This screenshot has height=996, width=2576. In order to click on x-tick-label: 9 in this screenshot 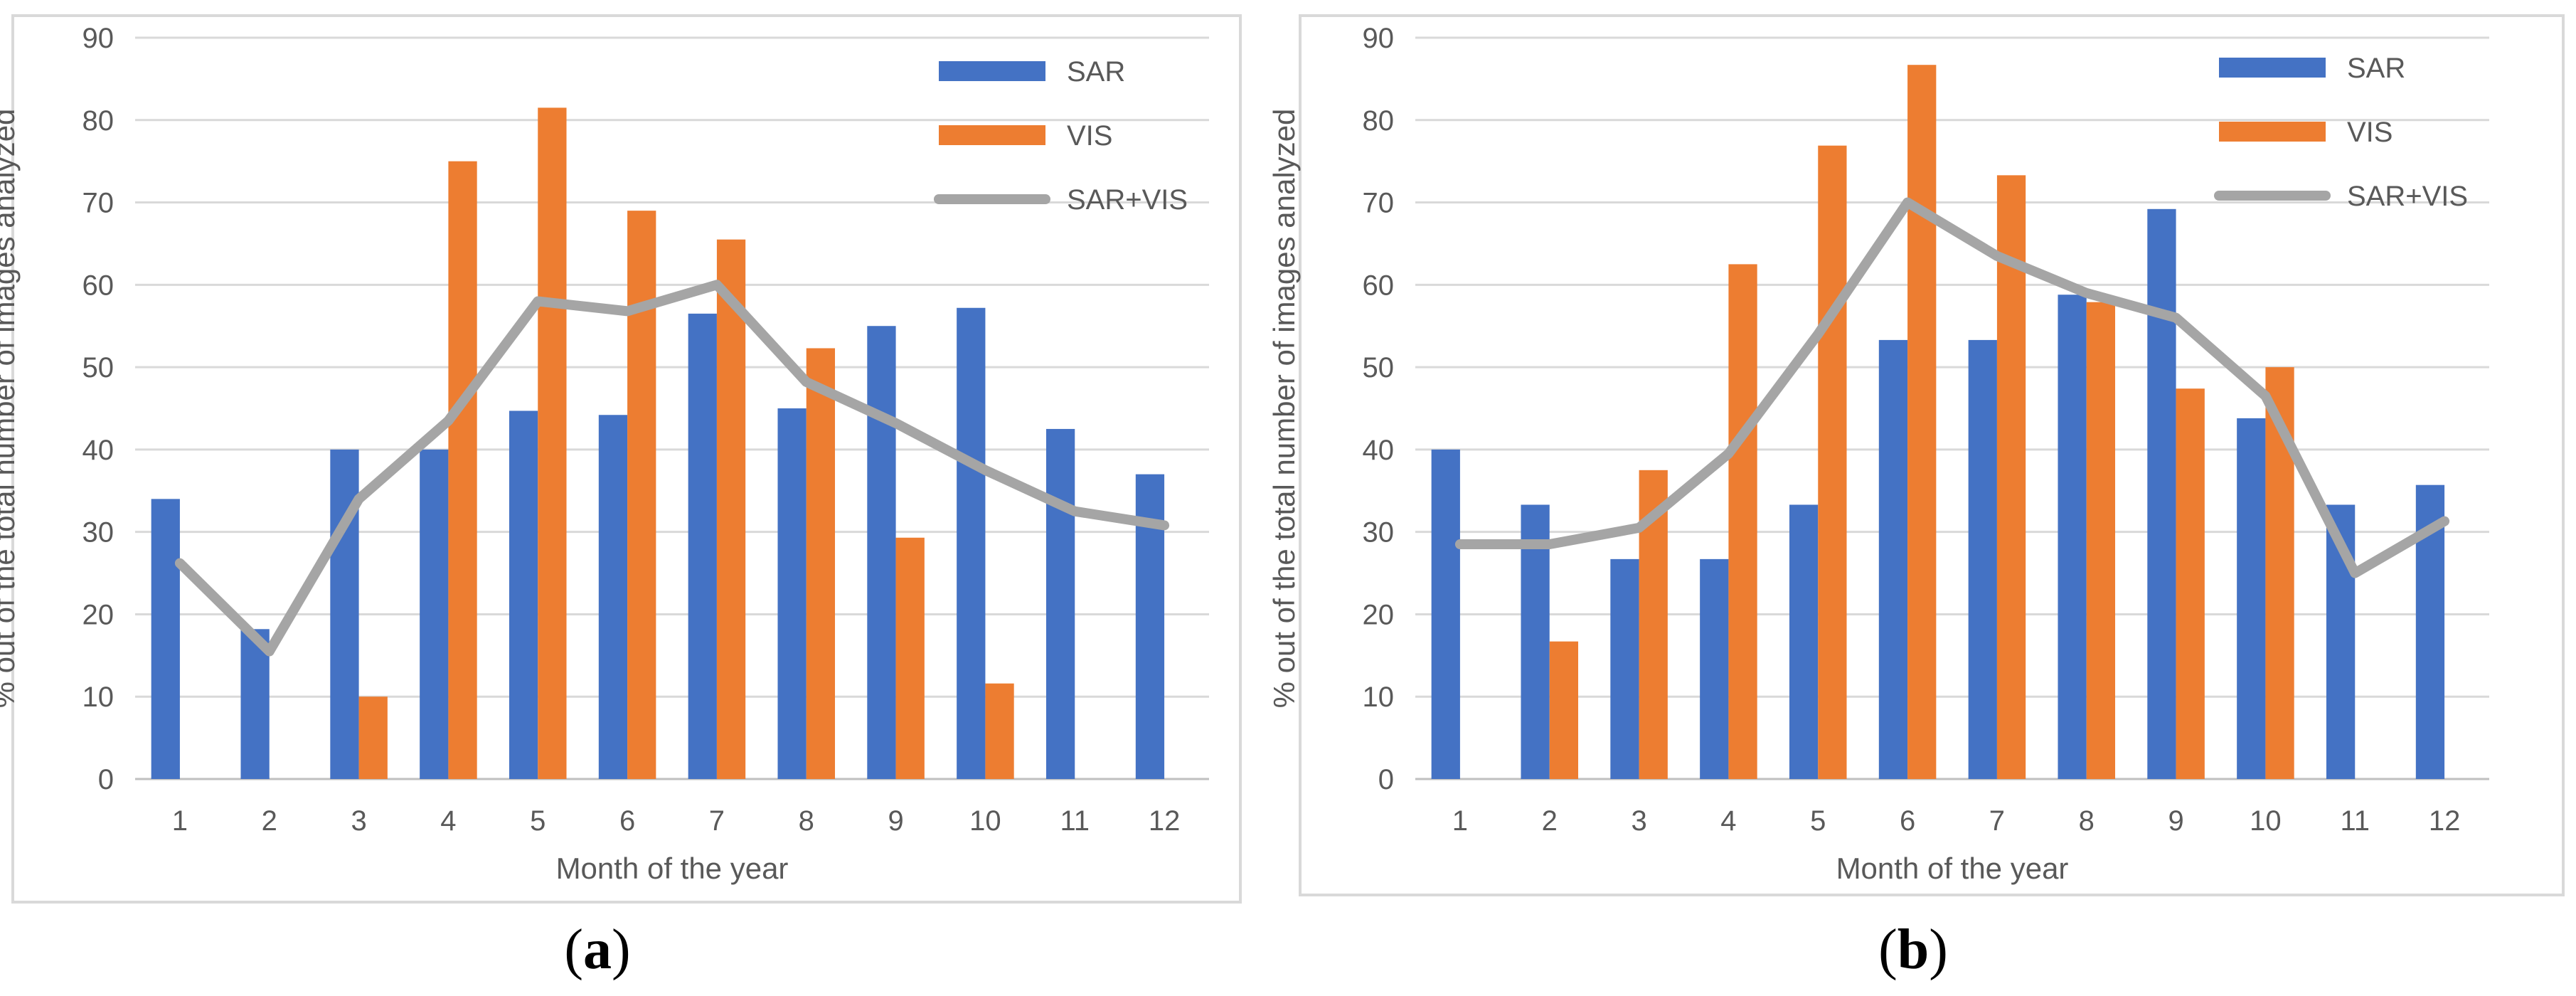, I will do `click(2175, 821)`.